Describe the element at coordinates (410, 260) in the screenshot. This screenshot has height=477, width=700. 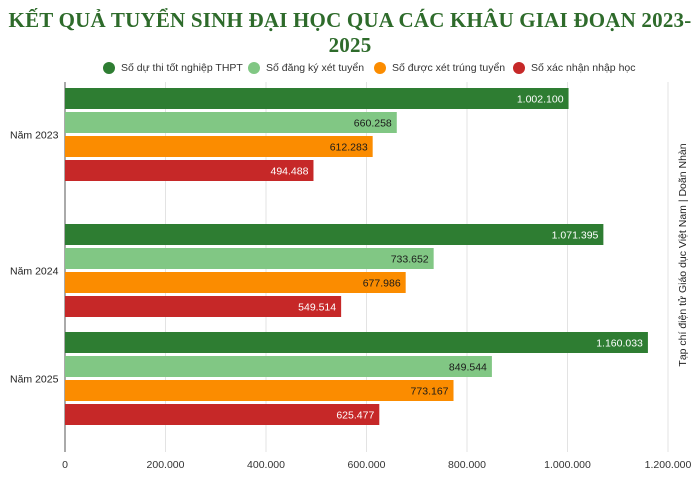
I see `data-label: 733.652` at that location.